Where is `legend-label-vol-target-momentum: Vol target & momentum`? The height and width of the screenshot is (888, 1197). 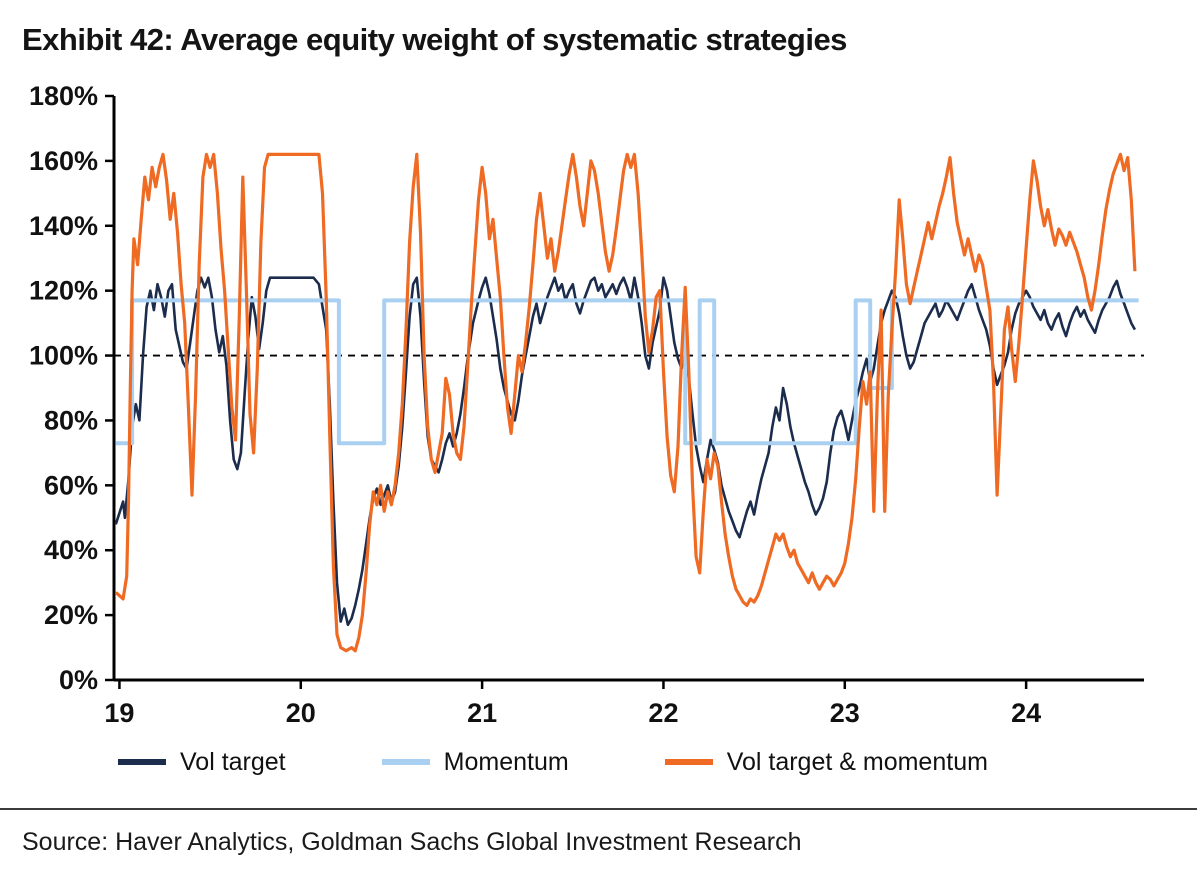 legend-label-vol-target-momentum: Vol target & momentum is located at coordinates (857, 761).